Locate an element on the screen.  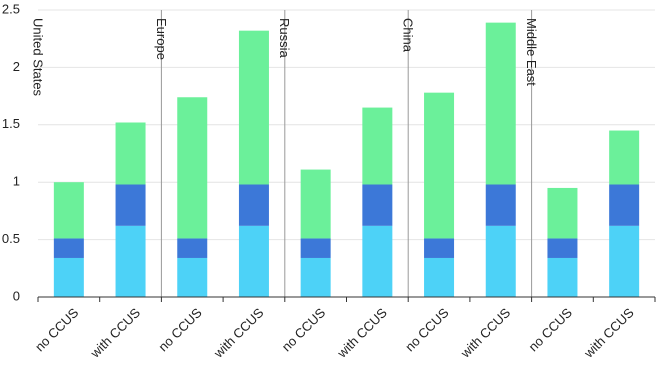
group-label: Europe is located at coordinates (161, 39).